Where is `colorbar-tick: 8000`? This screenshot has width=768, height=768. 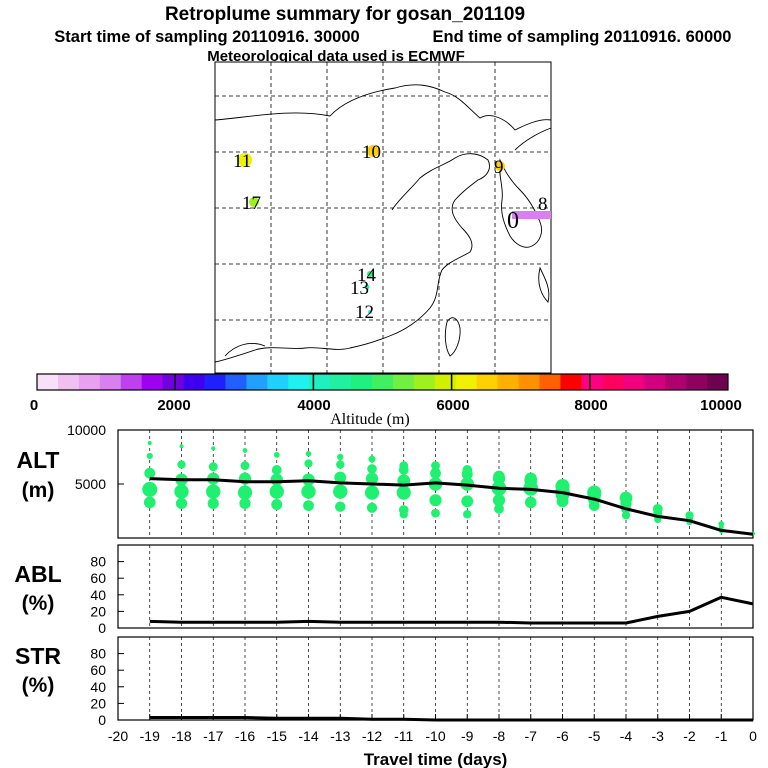
colorbar-tick: 8000 is located at coordinates (590, 405).